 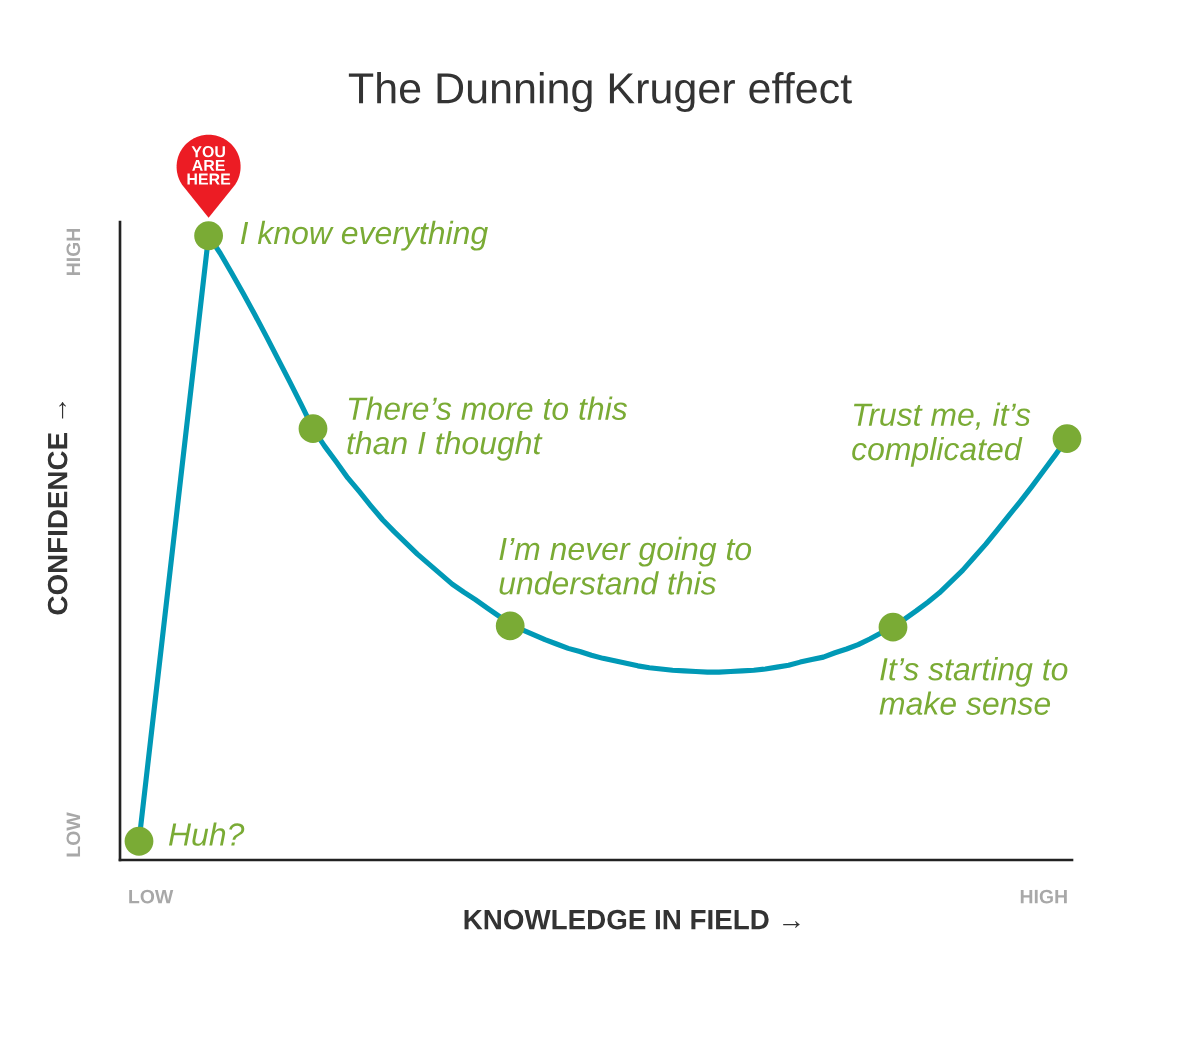 What do you see at coordinates (632, 919) in the screenshot?
I see `x-axis-title: KNOWLEDGE IN FIELD →` at bounding box center [632, 919].